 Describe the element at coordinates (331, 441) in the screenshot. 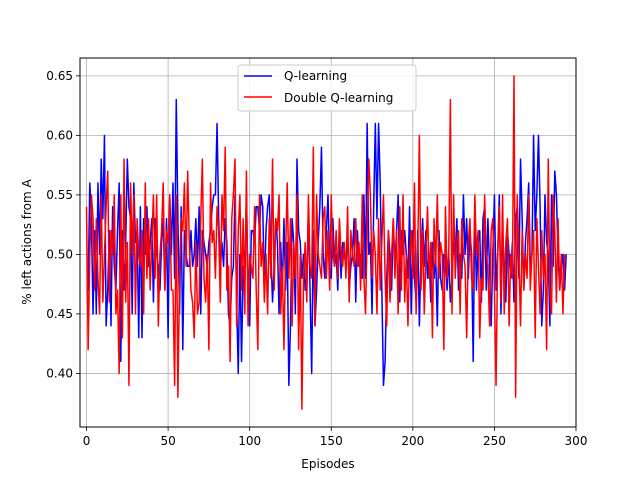

I see `x-tick-label: 150` at that location.